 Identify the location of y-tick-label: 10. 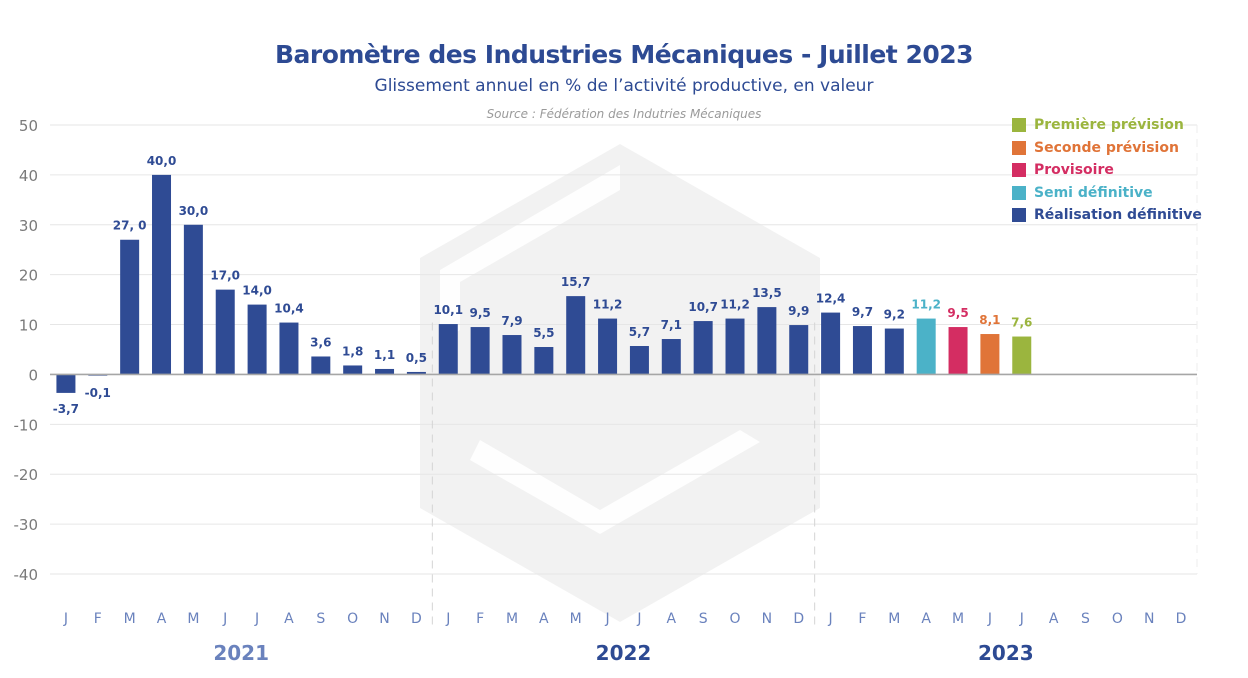
(28, 326).